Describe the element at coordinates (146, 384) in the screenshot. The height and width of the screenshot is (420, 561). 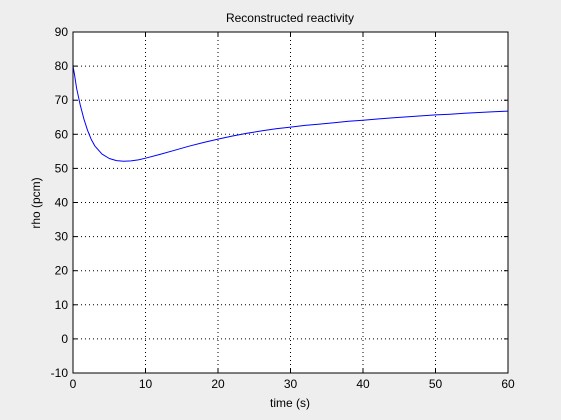
I see `x-tick-label: 10` at that location.